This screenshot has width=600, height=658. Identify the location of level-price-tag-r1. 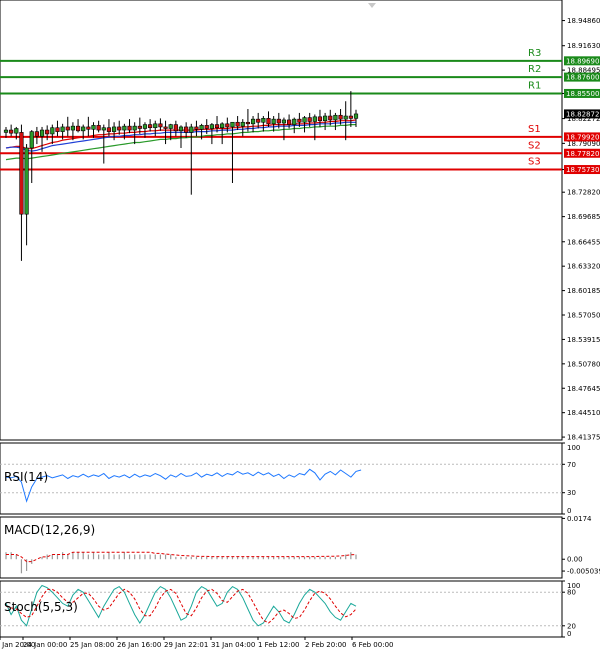
(582, 93).